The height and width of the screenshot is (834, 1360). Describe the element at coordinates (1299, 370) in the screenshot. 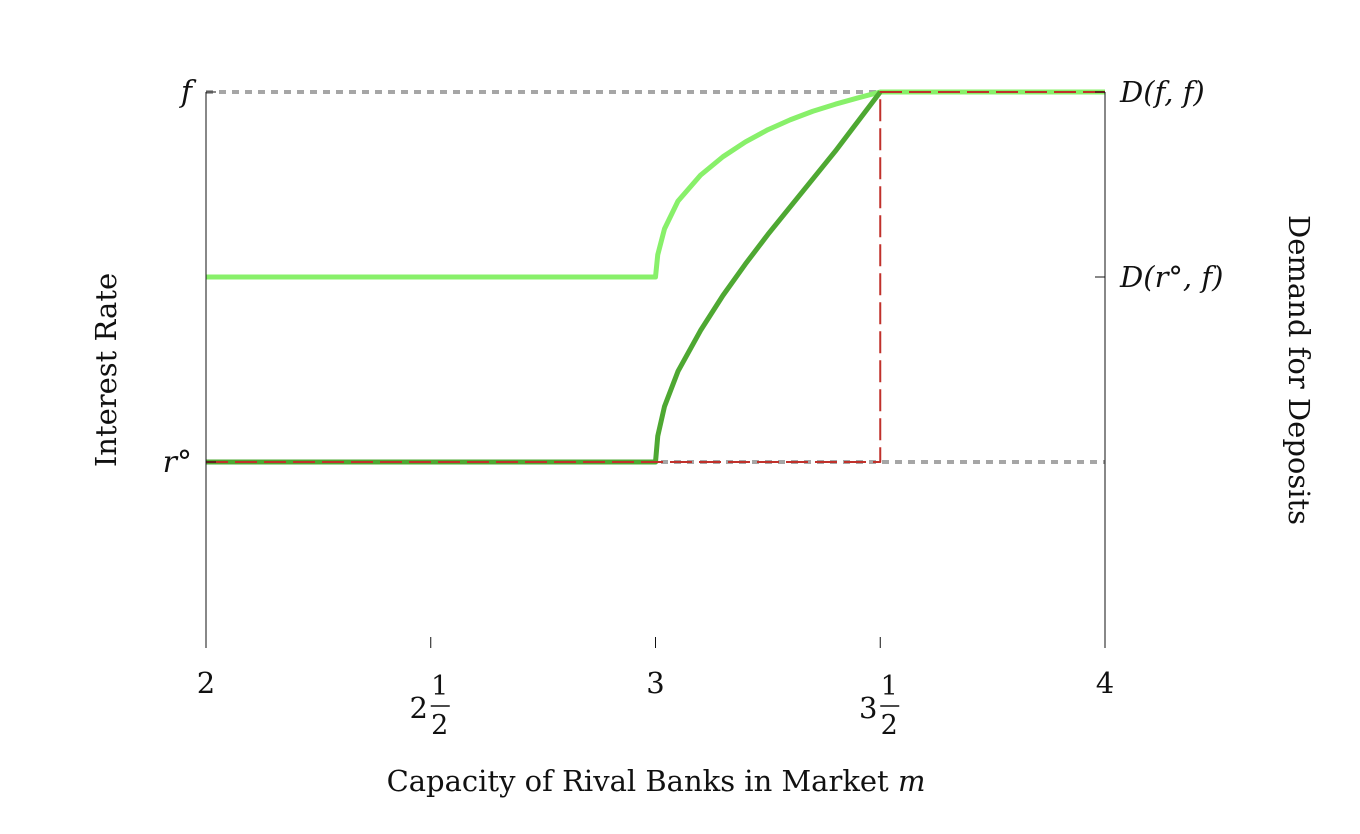

I see `y-axis-label-right: Demand for Deposits` at that location.